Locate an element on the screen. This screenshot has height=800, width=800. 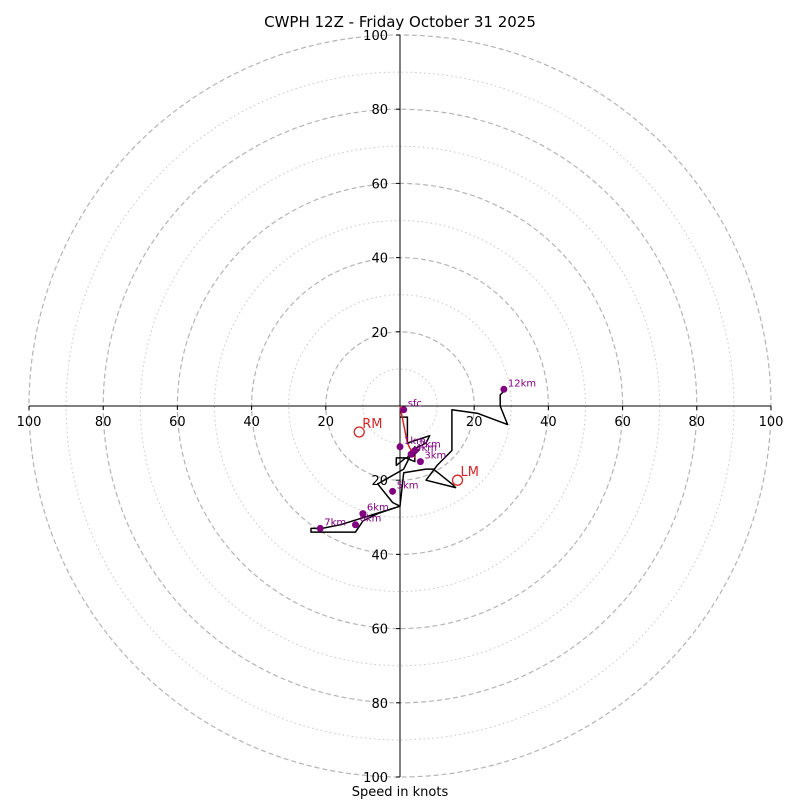
storm-motion-rm-marker is located at coordinates (359, 432).